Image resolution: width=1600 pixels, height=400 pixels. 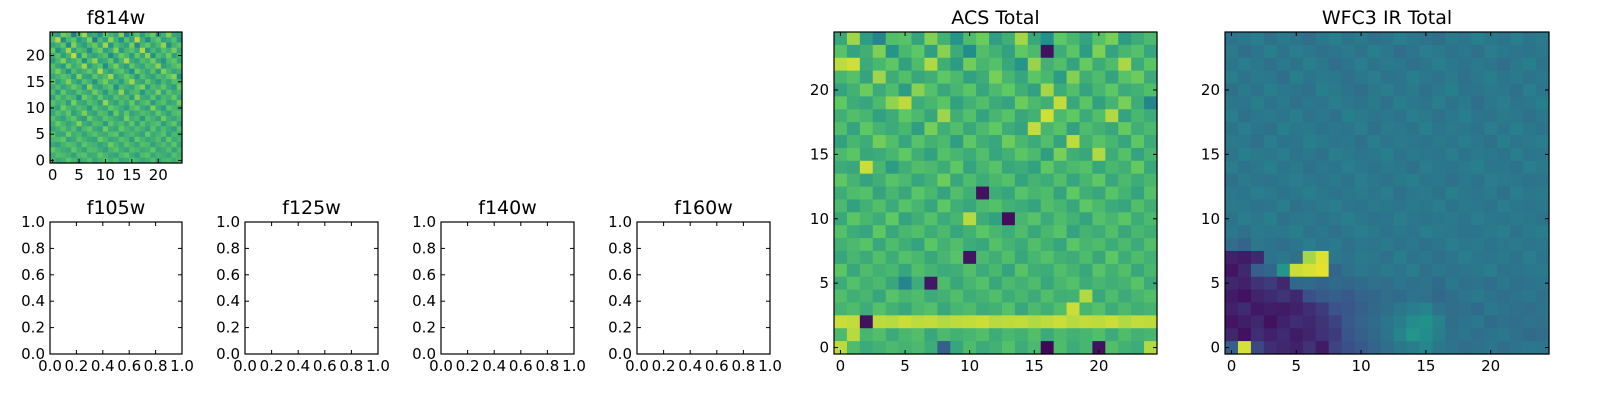 What do you see at coordinates (1425, 366) in the screenshot?
I see `x-tick-label: 15` at bounding box center [1425, 366].